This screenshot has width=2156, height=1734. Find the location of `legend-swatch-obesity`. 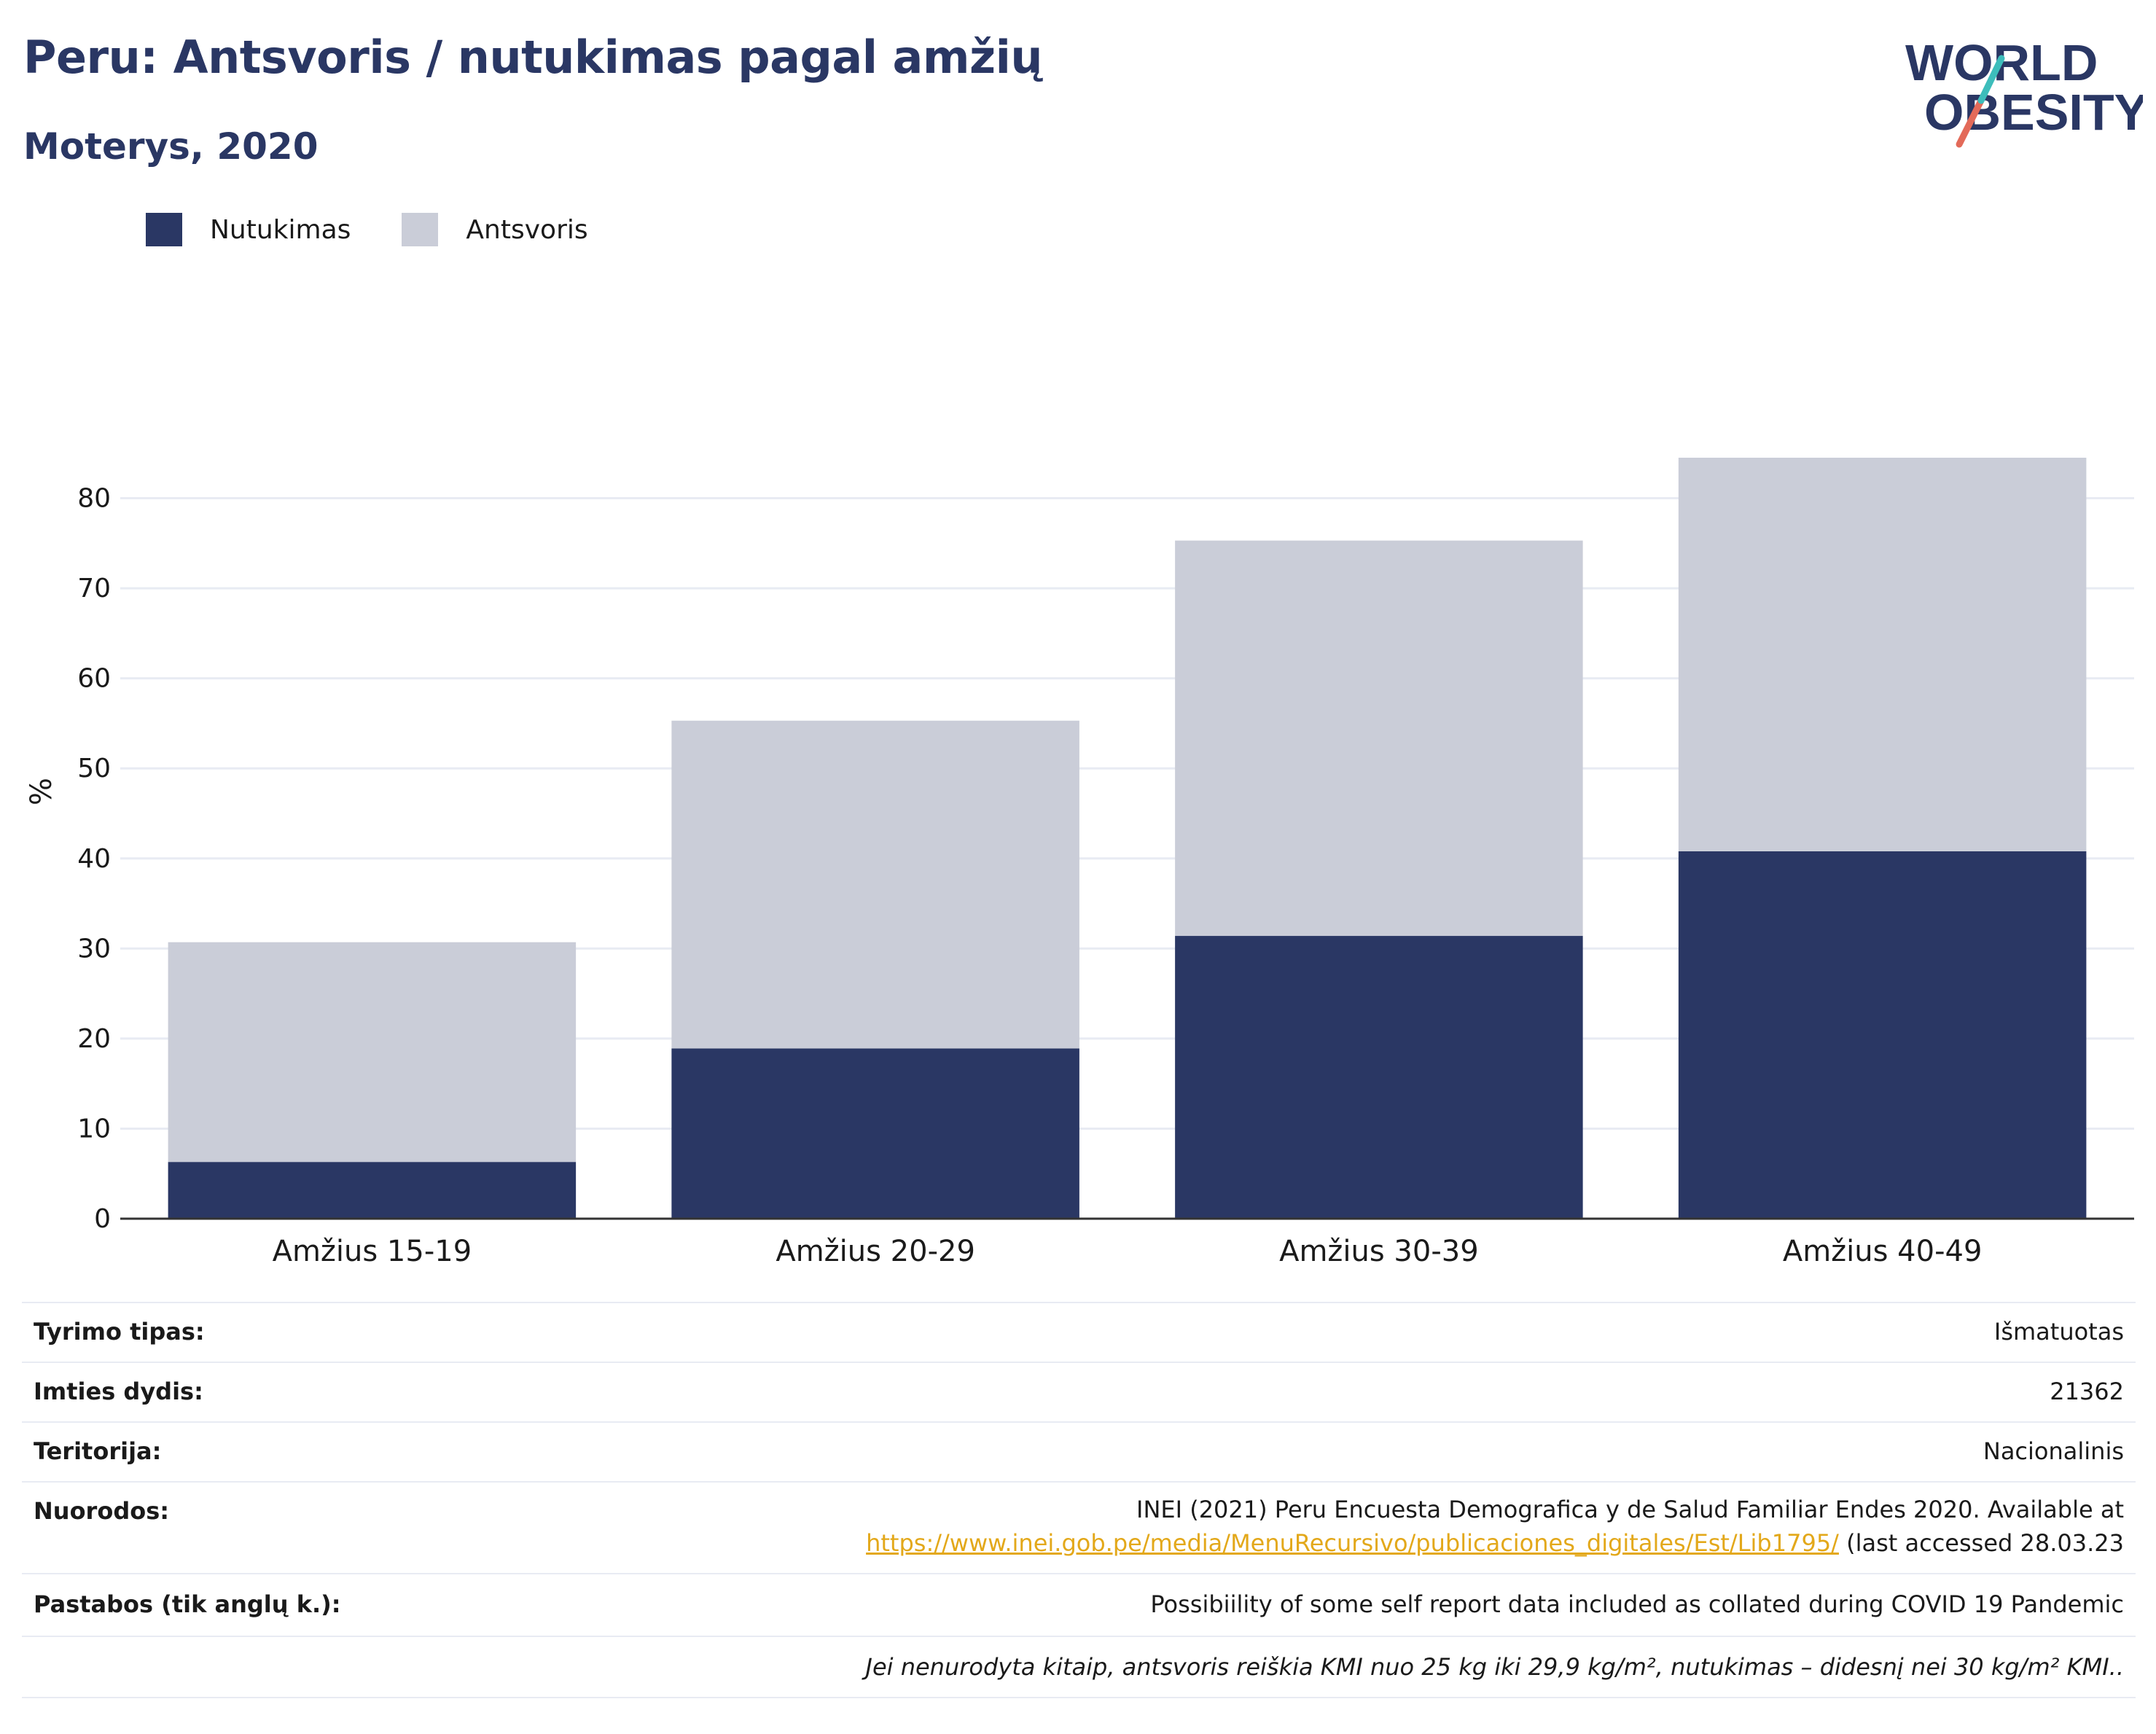

legend-swatch-obesity is located at coordinates (164, 229).